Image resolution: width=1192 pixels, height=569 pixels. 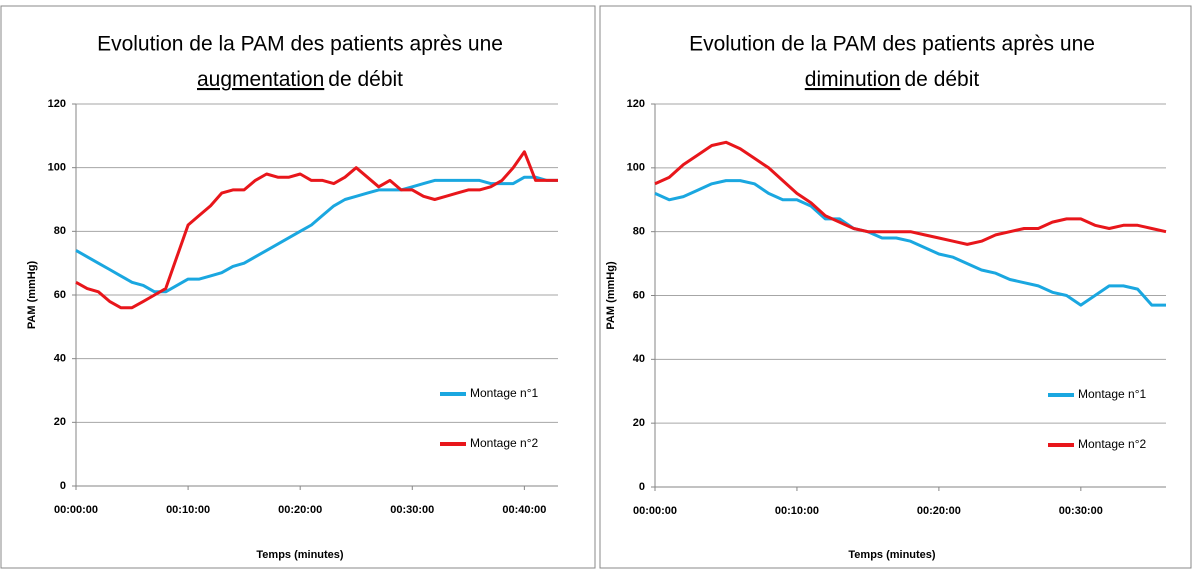 I want to click on title-emphasis: diminution, so click(x=853, y=79).